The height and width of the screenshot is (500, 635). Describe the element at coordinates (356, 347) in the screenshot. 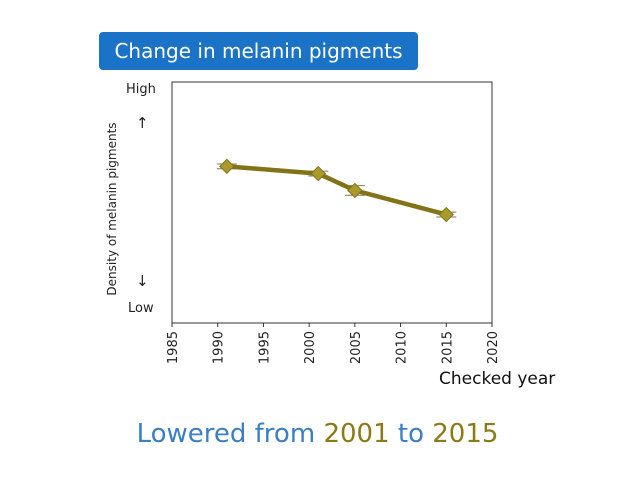

I see `x-tick-label: 2005` at that location.